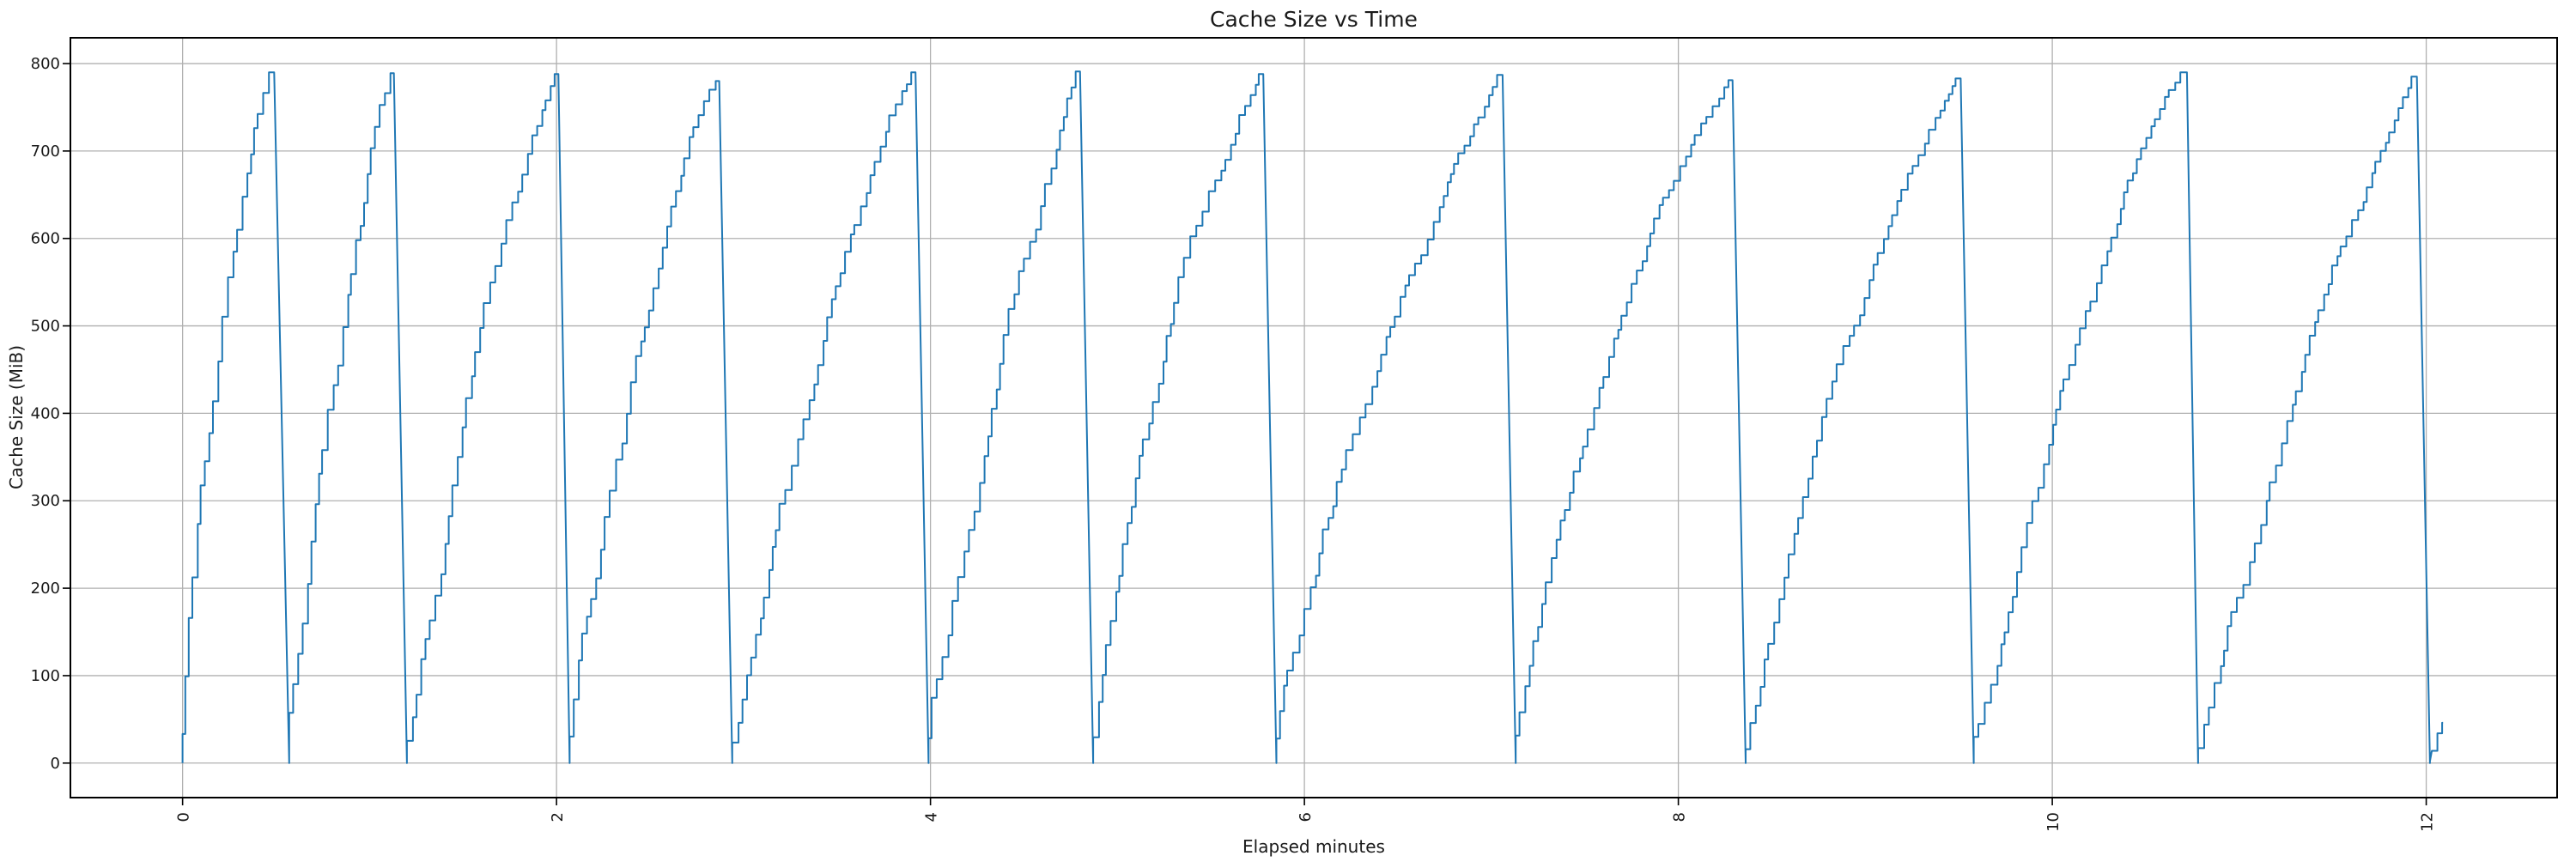  I want to click on chart-title: Cache Size vs Time, so click(1314, 19).